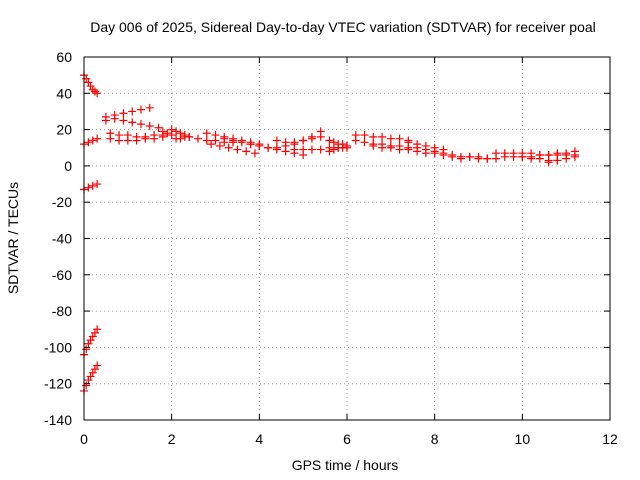 This screenshot has height=480, width=640. Describe the element at coordinates (610, 439) in the screenshot. I see `x-tick-label: 12` at that location.